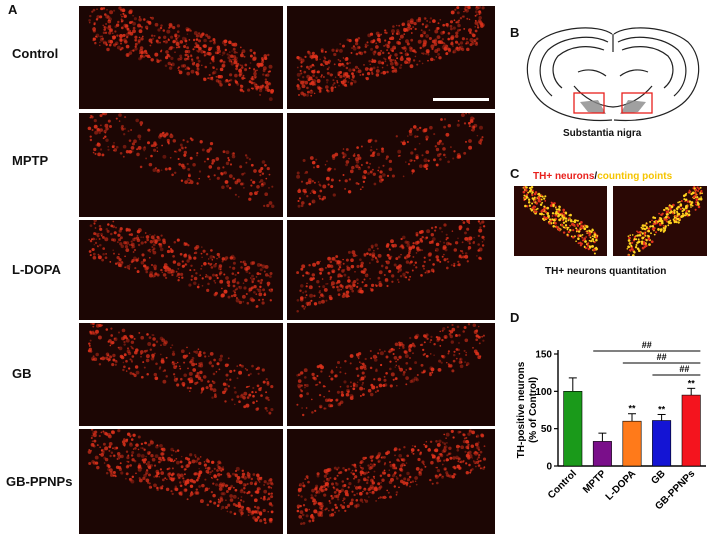 Image resolution: width=716 pixels, height=538 pixels. What do you see at coordinates (35, 53) in the screenshot?
I see `row-label-control: Control` at bounding box center [35, 53].